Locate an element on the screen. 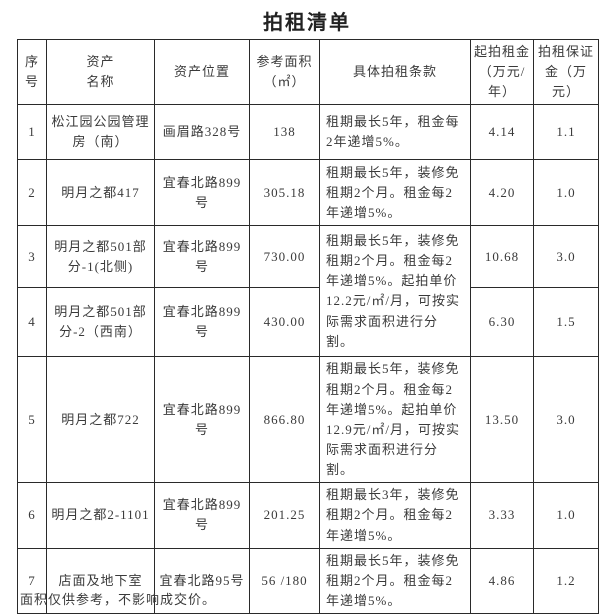 The height and width of the screenshot is (614, 614). col-header-name: 资产 名称 is located at coordinates (100, 72).